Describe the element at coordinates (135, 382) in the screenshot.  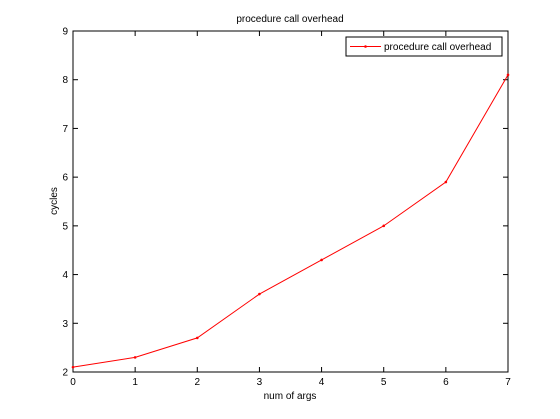
I see `x-tick-label: 1` at that location.